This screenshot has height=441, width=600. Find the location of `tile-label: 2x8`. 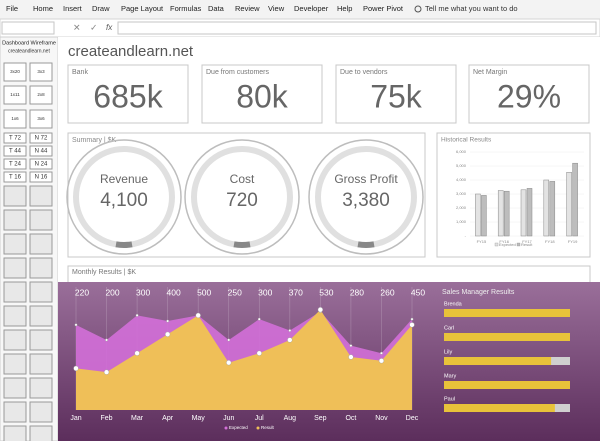

tile-label: 2x8 is located at coordinates (41, 94).